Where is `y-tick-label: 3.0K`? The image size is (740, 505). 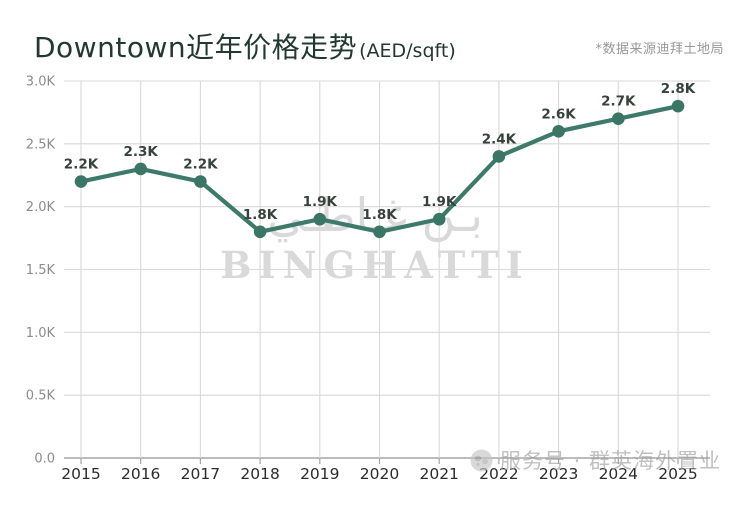 y-tick-label: 3.0K is located at coordinates (41, 82).